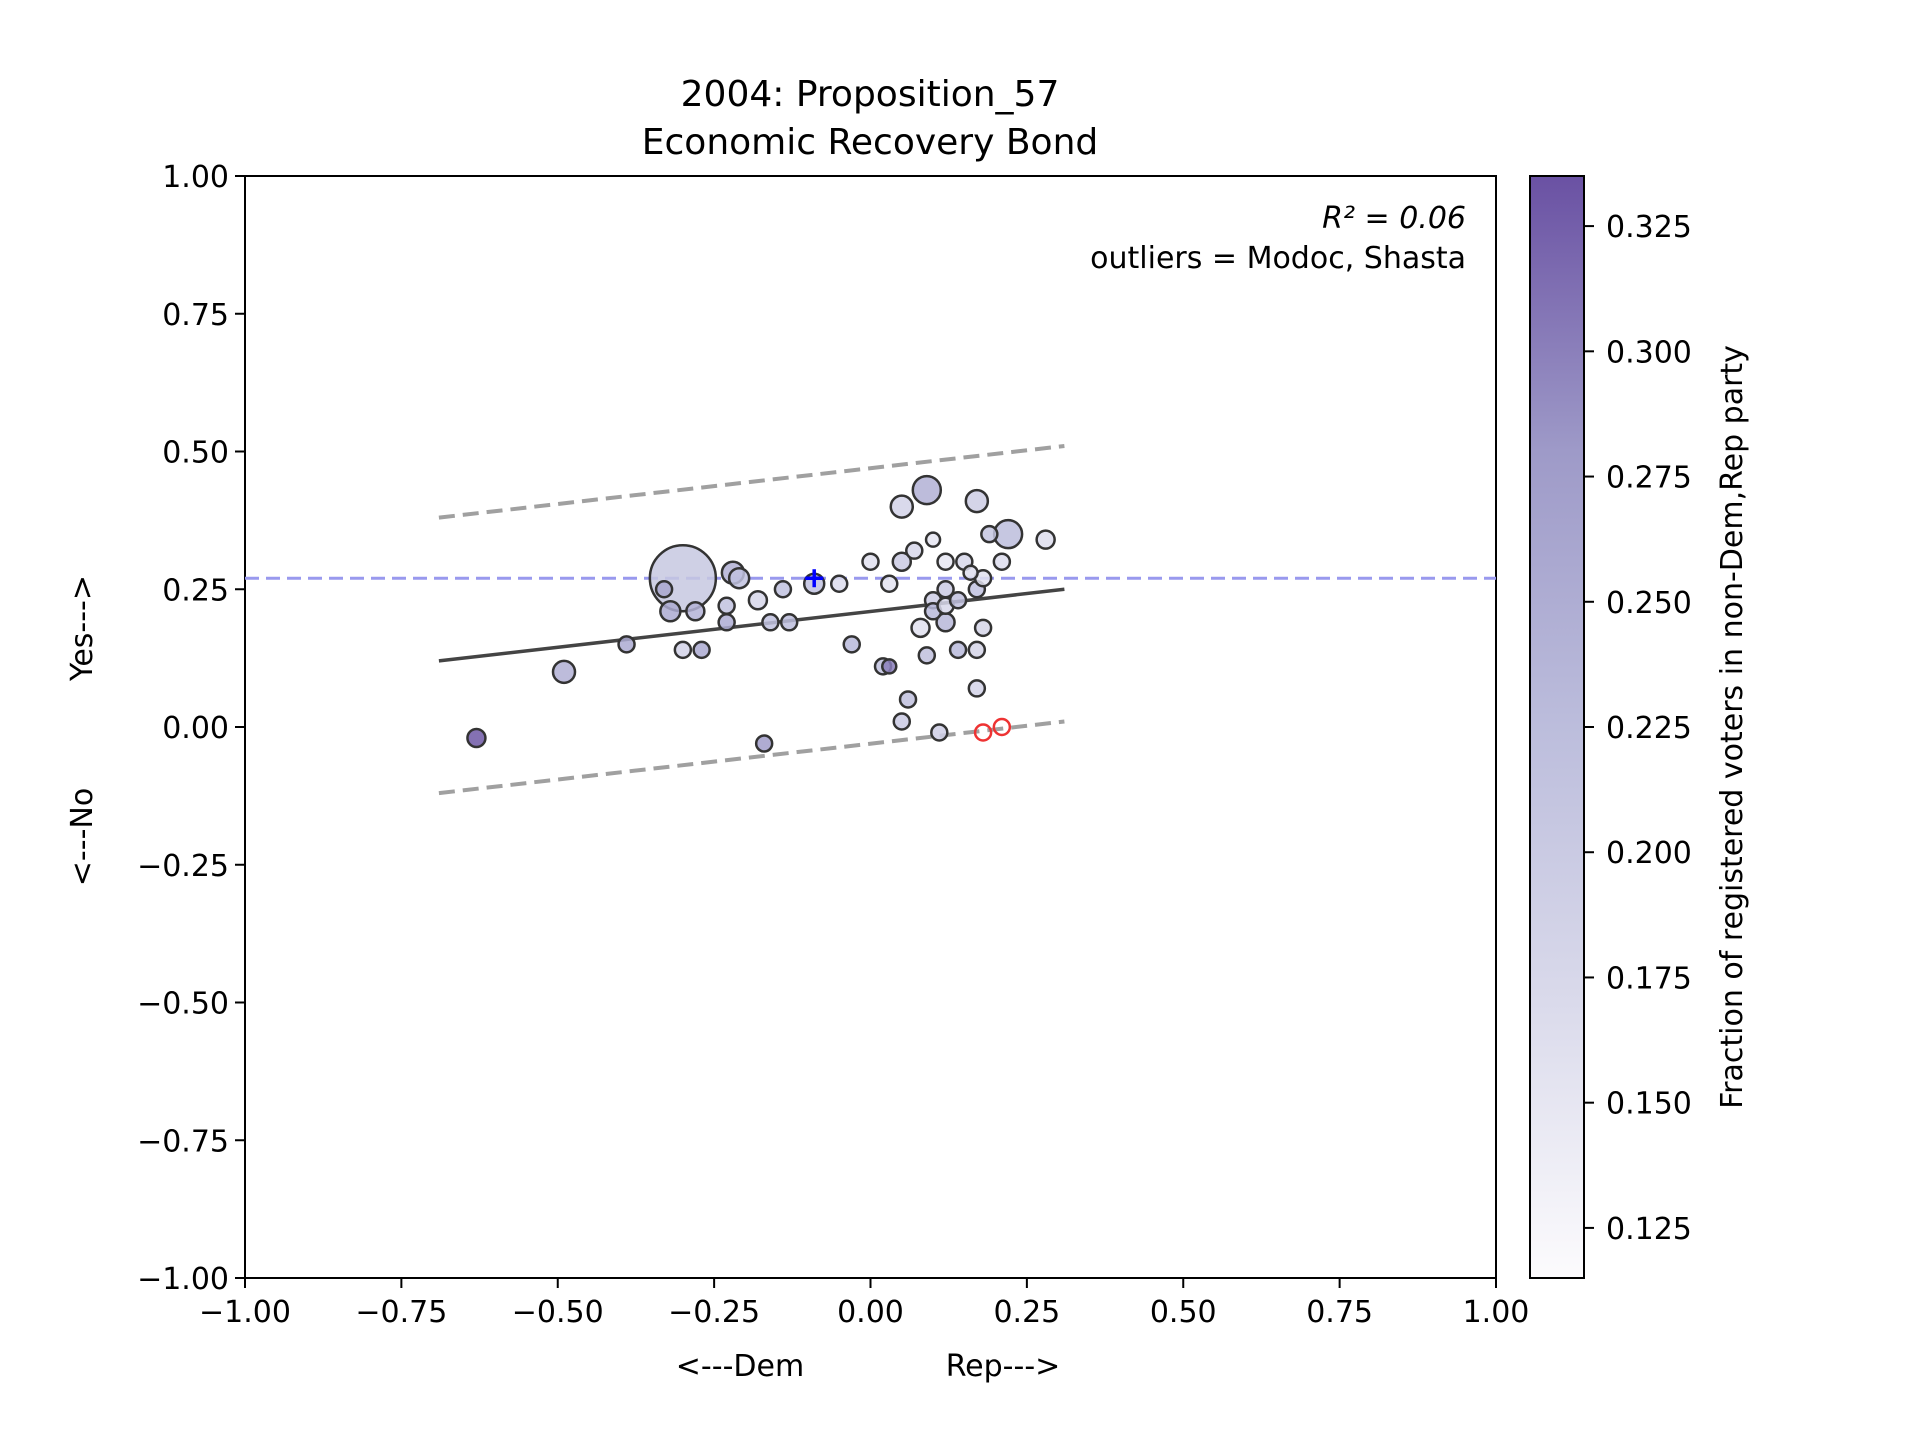 This screenshot has width=1920, height=1445. What do you see at coordinates (1026, 1312) in the screenshot?
I see `x-tick-label: 0.25` at bounding box center [1026, 1312].